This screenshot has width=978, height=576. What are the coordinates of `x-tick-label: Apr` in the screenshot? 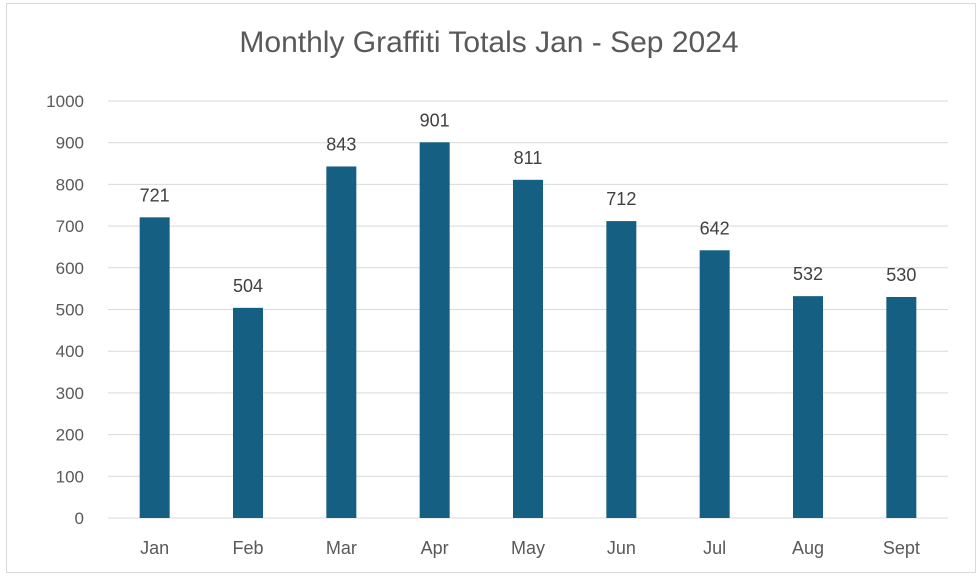 It's located at (435, 548).